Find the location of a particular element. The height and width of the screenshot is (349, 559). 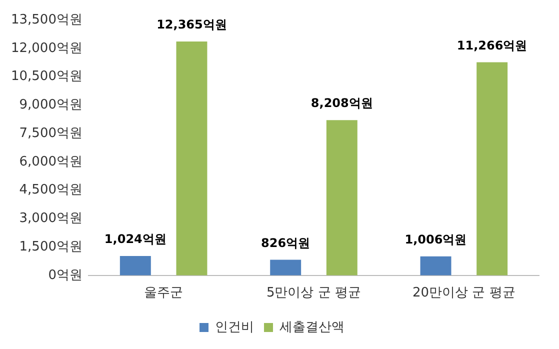

legend-label: 세출결산액 is located at coordinates (312, 327).